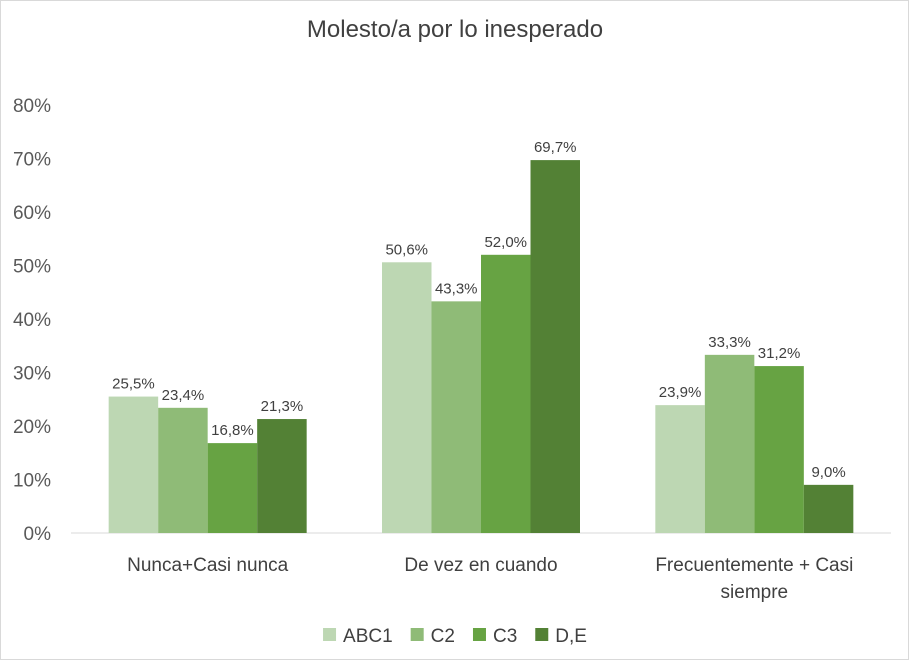 The image size is (909, 661). What do you see at coordinates (282, 406) in the screenshot?
I see `data-label: 21,3%` at bounding box center [282, 406].